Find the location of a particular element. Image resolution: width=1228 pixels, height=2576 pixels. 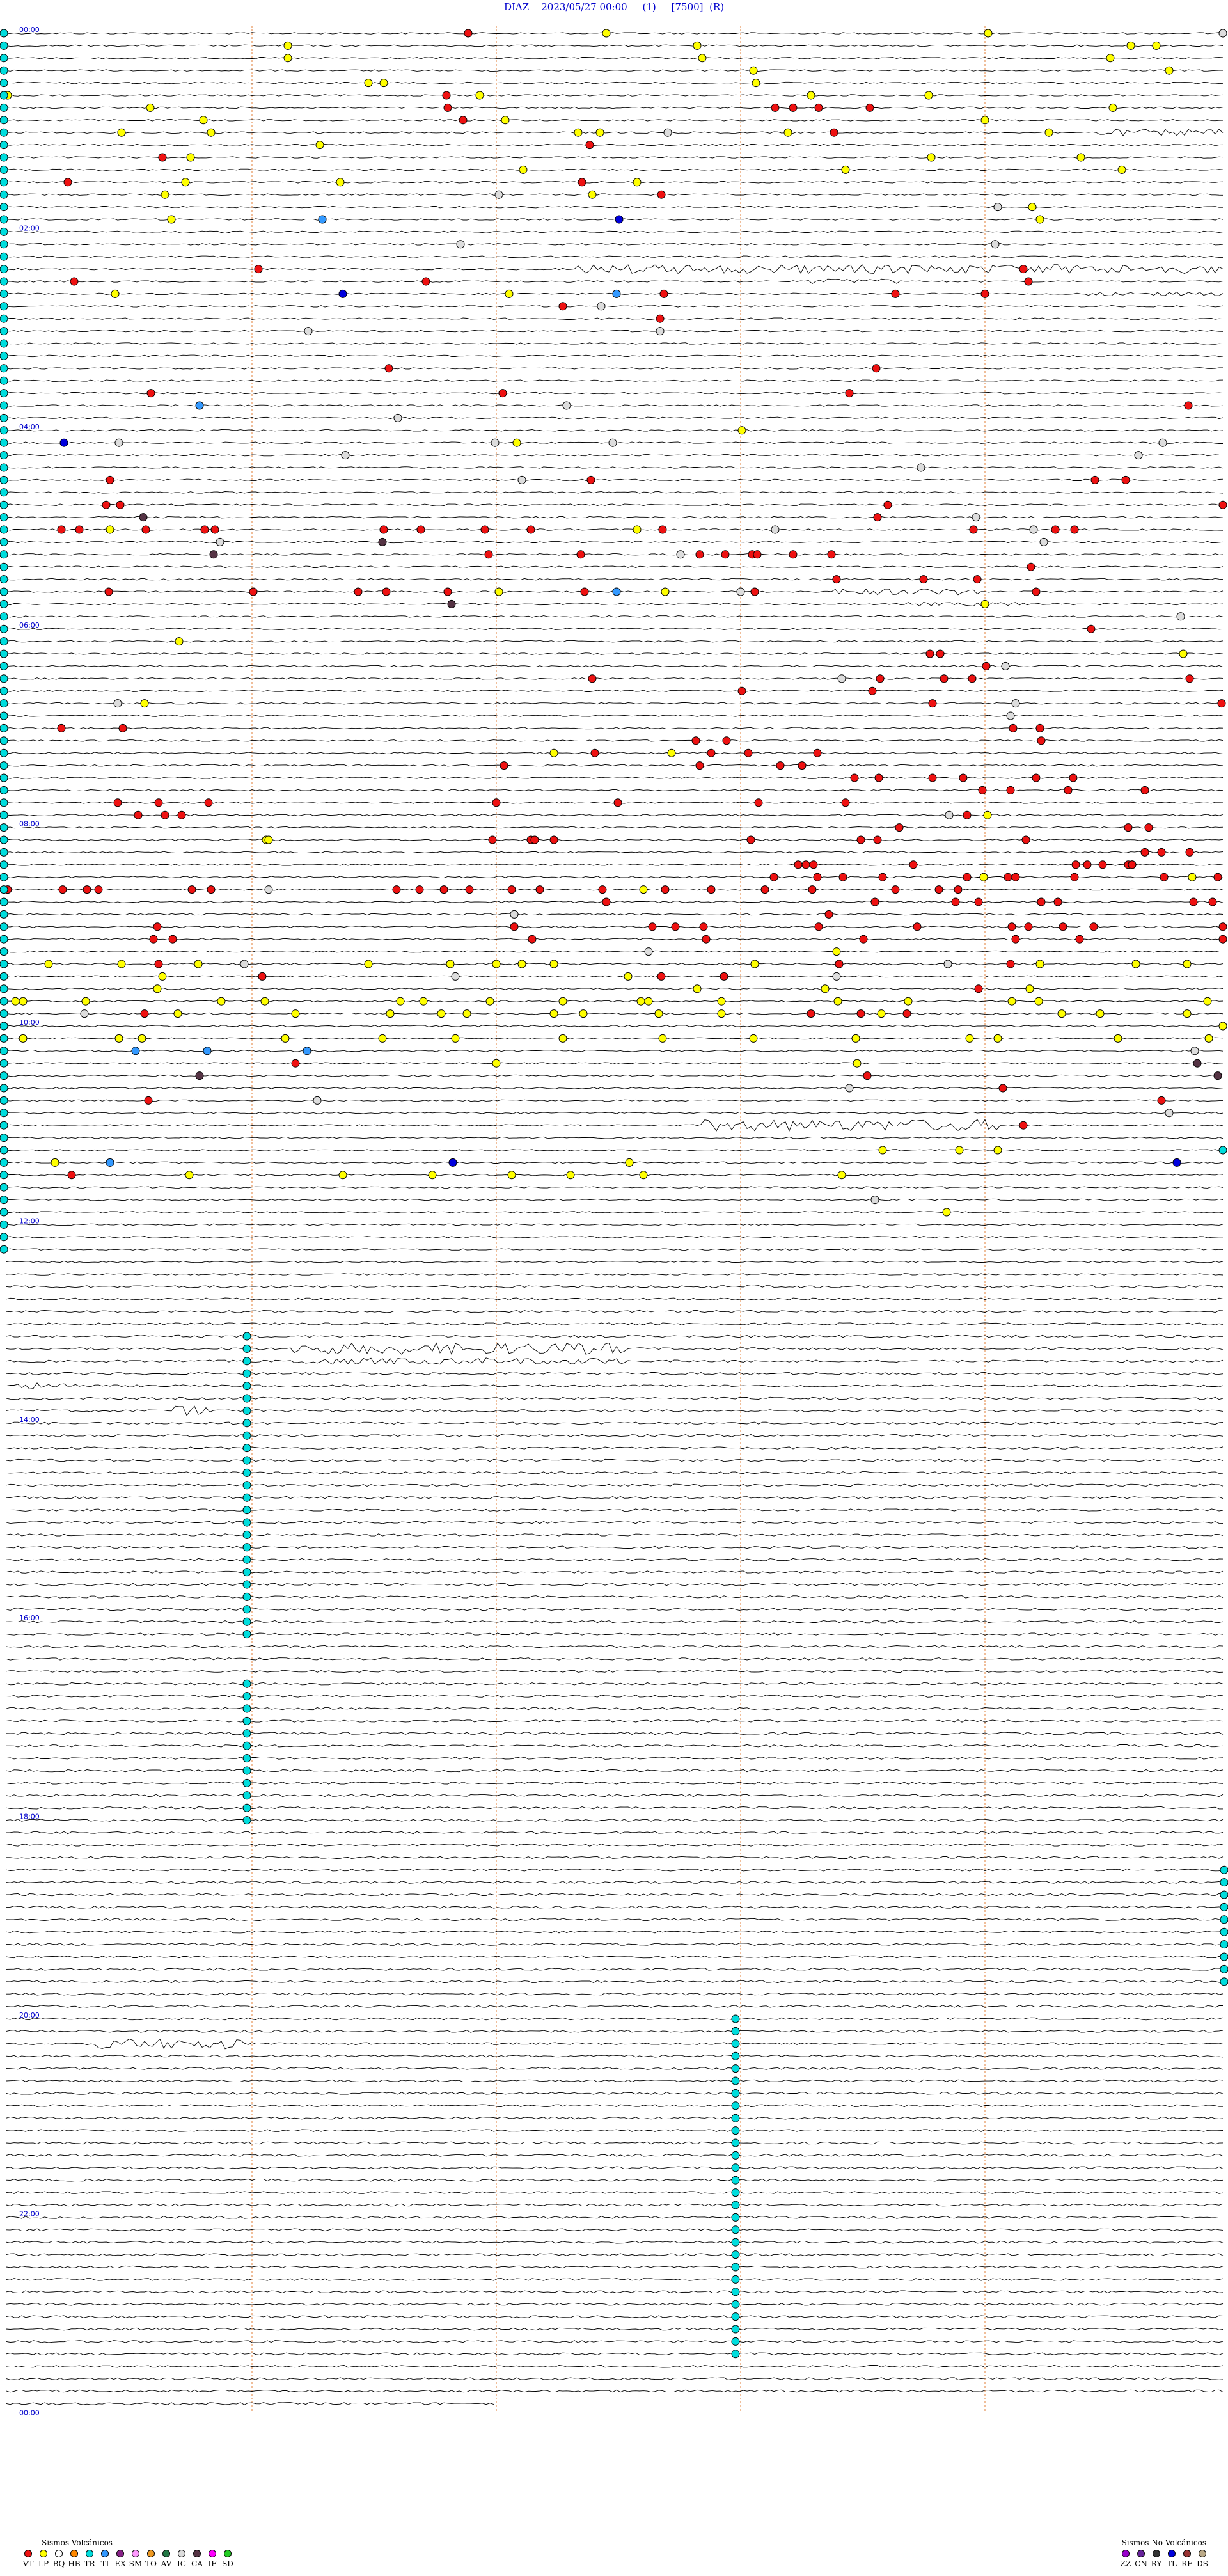

event-marker-ti is located at coordinates (207, 1051).